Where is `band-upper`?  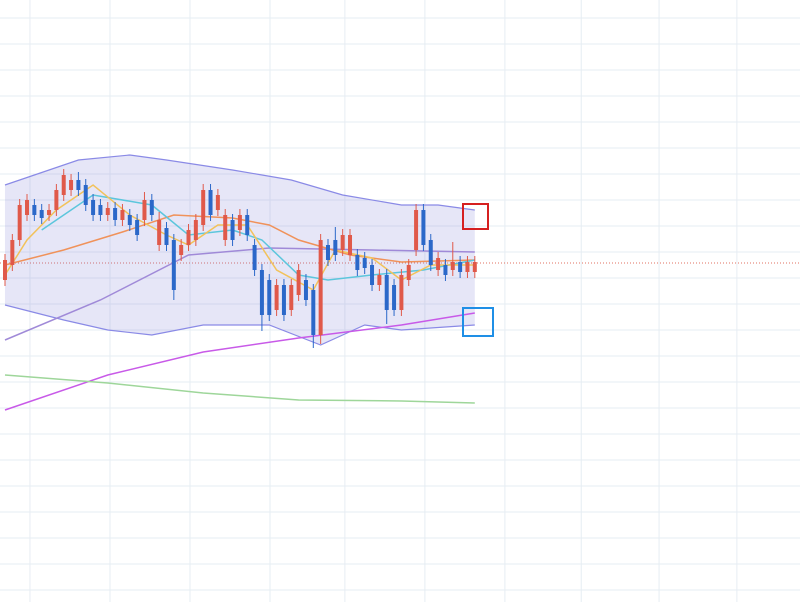 band-upper is located at coordinates (239, 182).